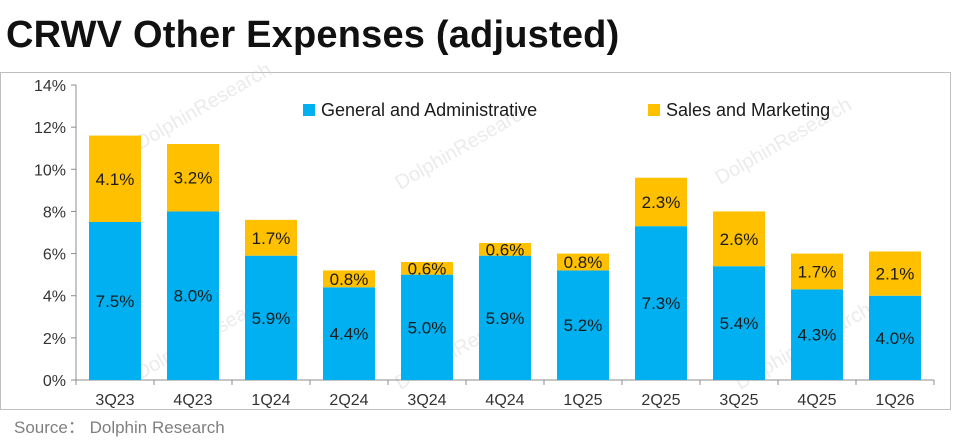 This screenshot has height=444, width=953. I want to click on legend-label: General and Administrative, so click(429, 110).